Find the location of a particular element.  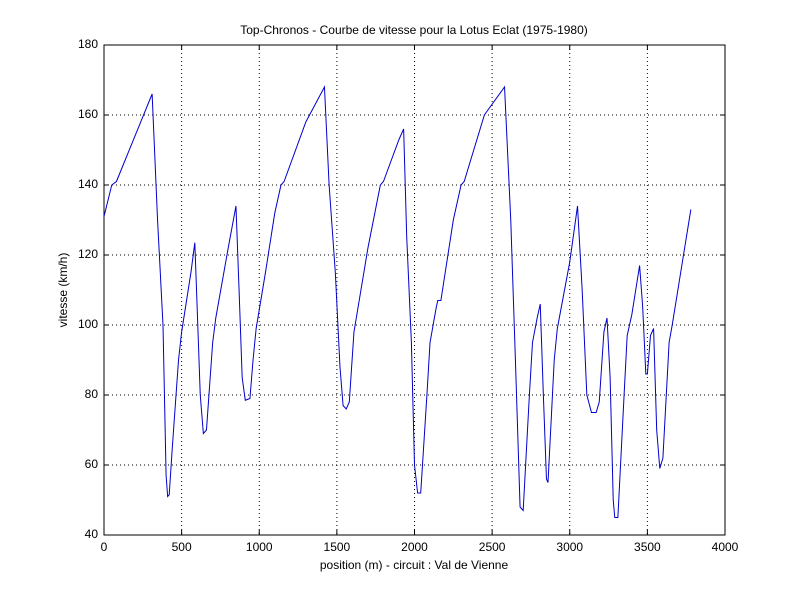

x-tick-label: 500 is located at coordinates (182, 547).